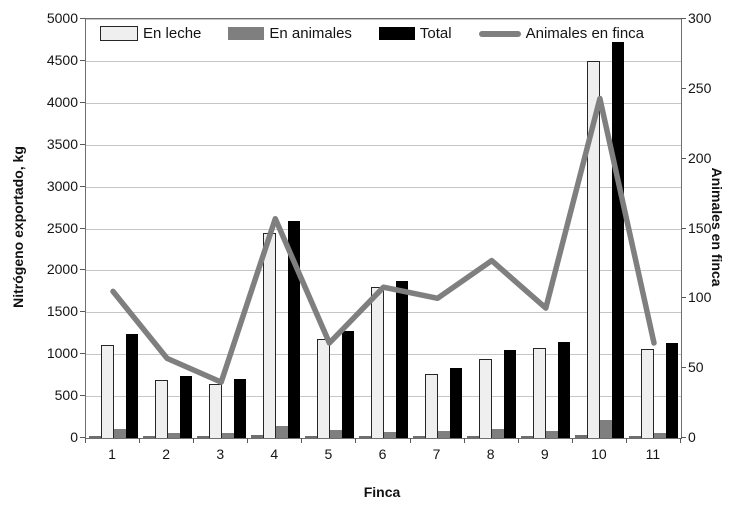 This screenshot has width=736, height=516. Describe the element at coordinates (561, 33) in the screenshot. I see `legend-item-animales-en-finca: Animales en finca` at that location.